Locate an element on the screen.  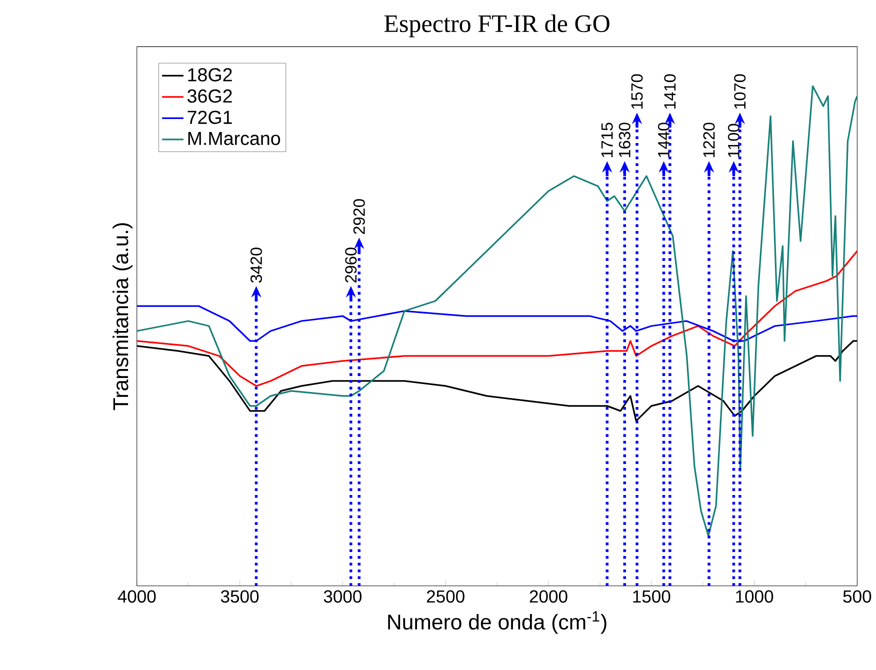
ref-line-label: 2960 is located at coordinates (351, 265).